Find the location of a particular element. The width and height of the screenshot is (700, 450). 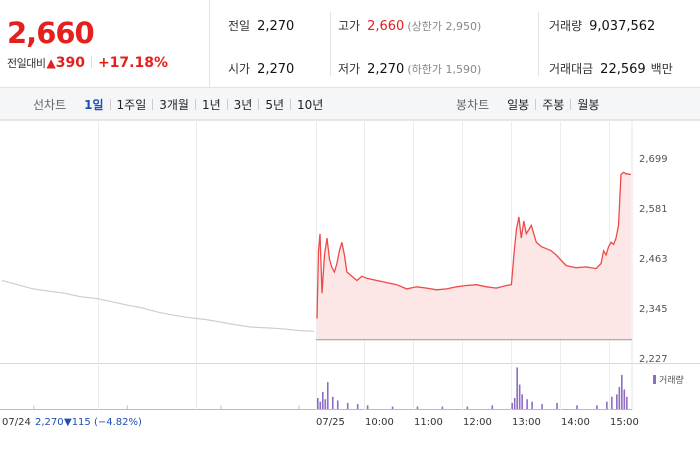

x-tick-label: 11:00 is located at coordinates (428, 422).